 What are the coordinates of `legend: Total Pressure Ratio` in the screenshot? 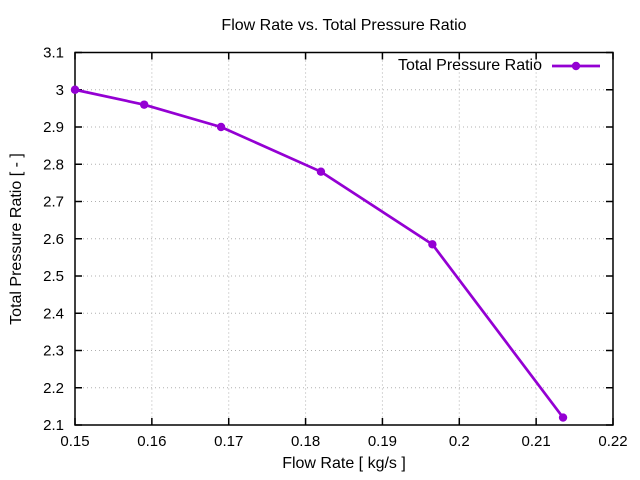 It's located at (499, 66).